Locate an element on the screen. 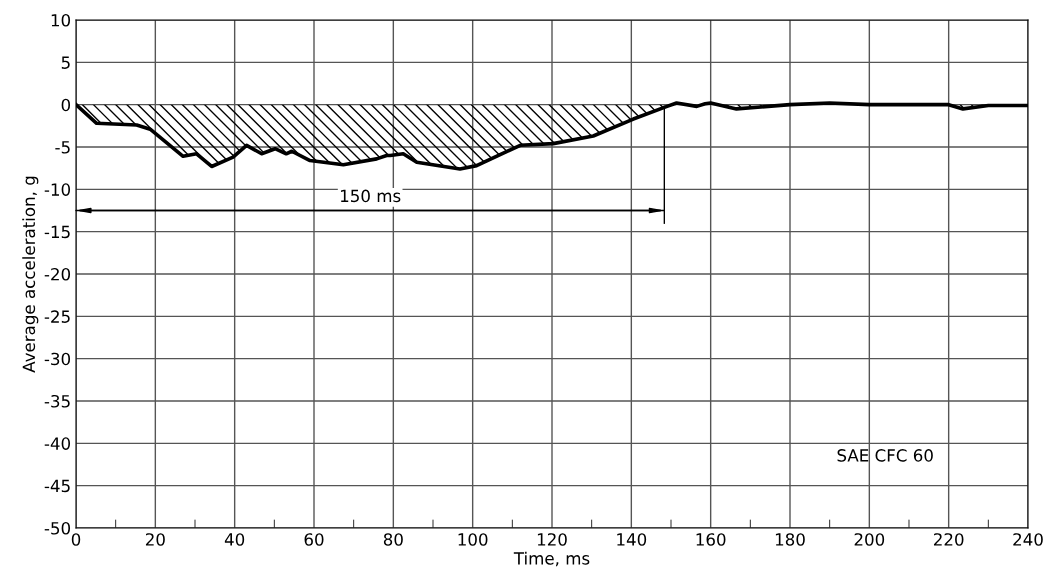 The width and height of the screenshot is (1048, 585). x-tick-label: 200 is located at coordinates (869, 539).